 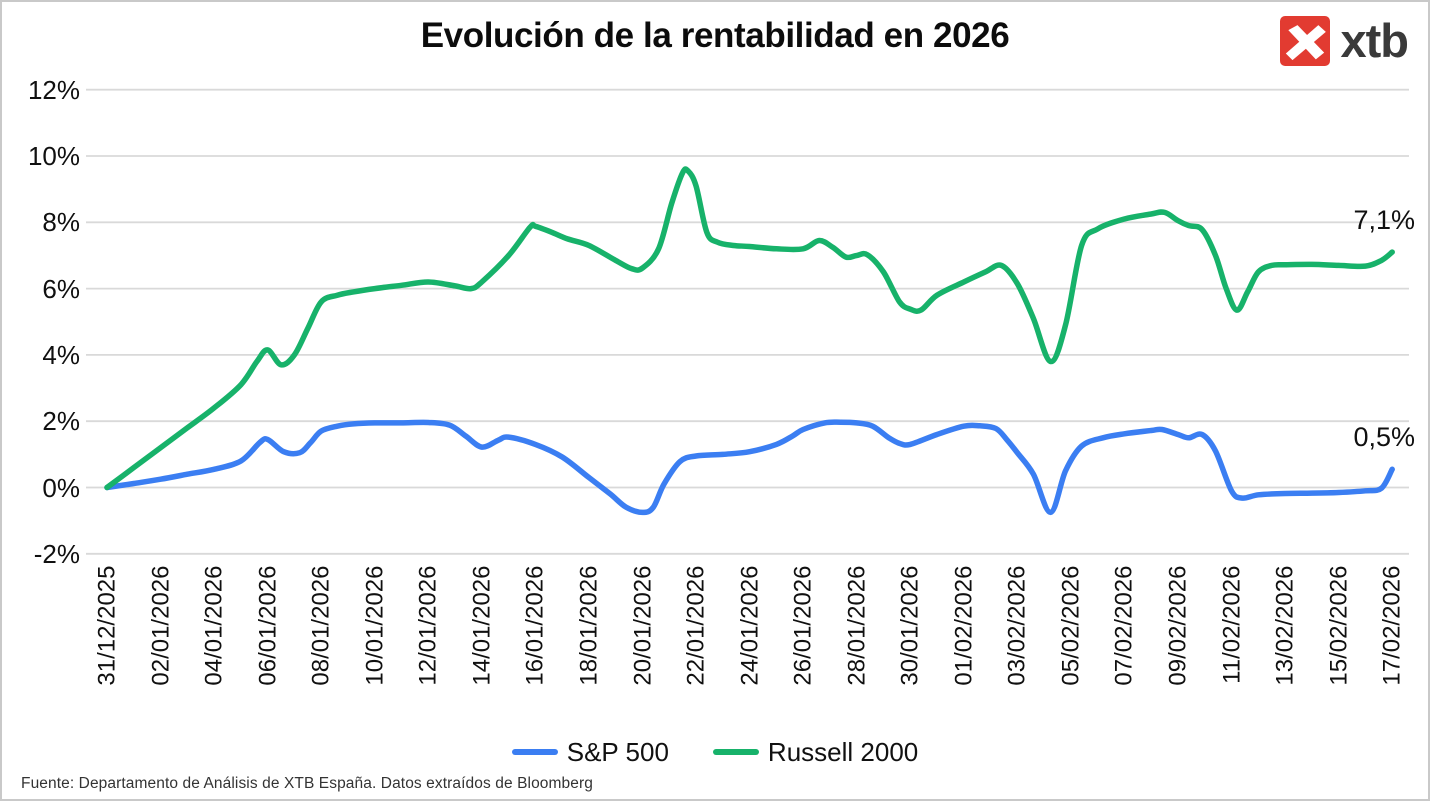 What do you see at coordinates (482, 625) in the screenshot?
I see `x-tick-label: 14/01/2026` at bounding box center [482, 625].